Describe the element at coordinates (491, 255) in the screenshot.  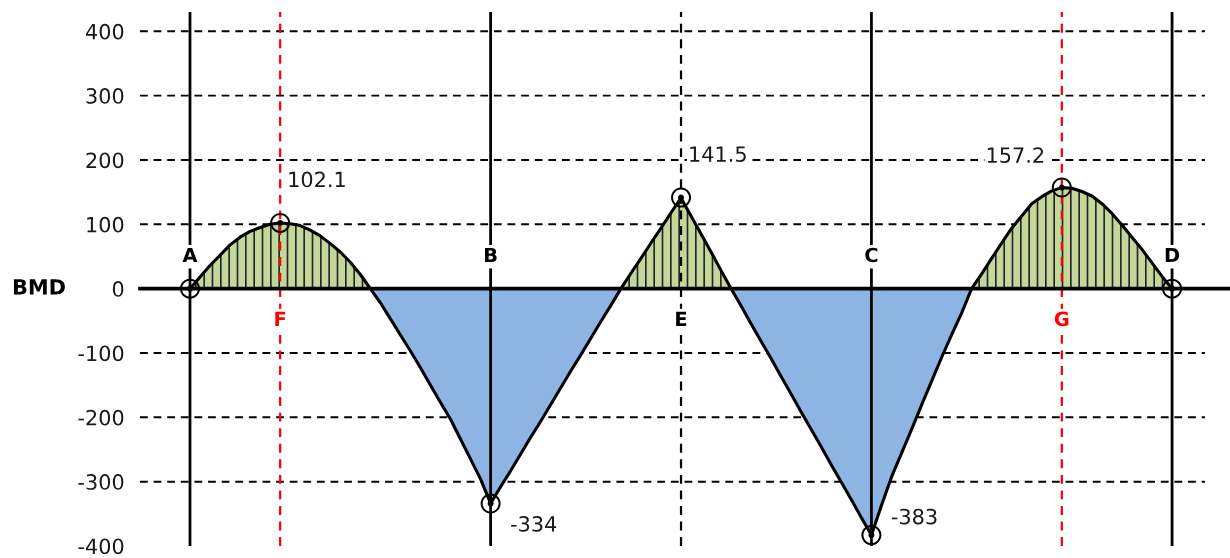
I see `x-tick-label: B` at that location.